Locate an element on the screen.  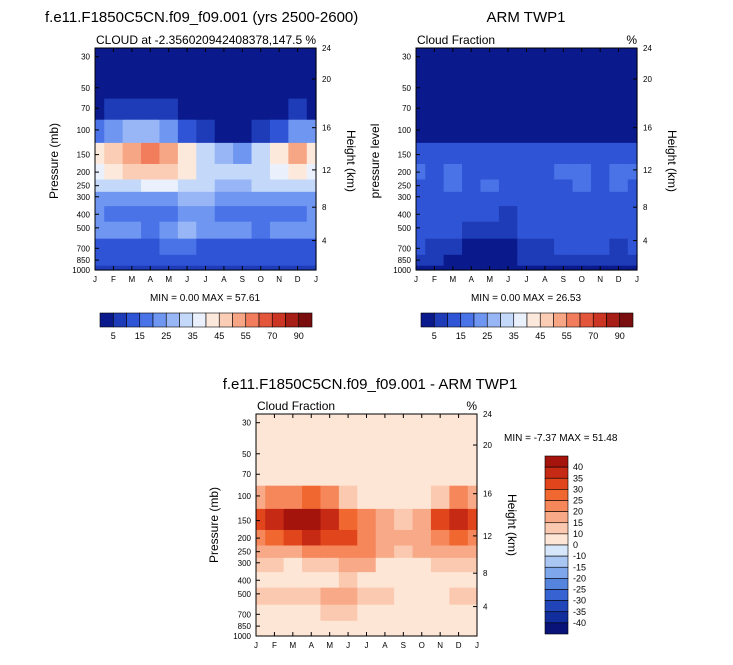
y2-tick-label: 16 is located at coordinates (326, 128).